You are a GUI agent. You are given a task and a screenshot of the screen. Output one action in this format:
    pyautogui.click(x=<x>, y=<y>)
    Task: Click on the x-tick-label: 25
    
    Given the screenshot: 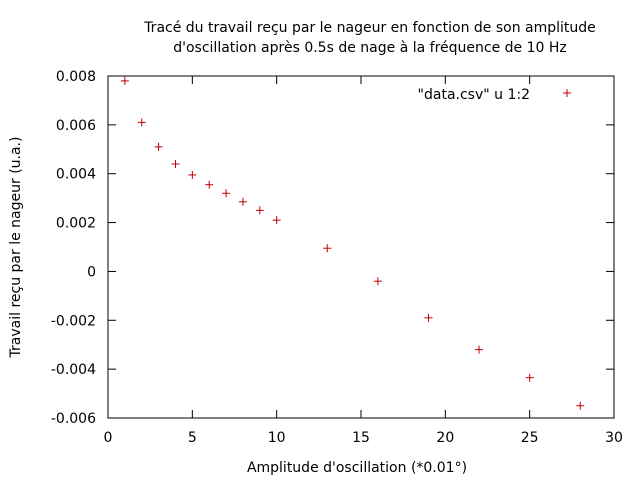 What is the action you would take?
    pyautogui.click(x=530, y=438)
    